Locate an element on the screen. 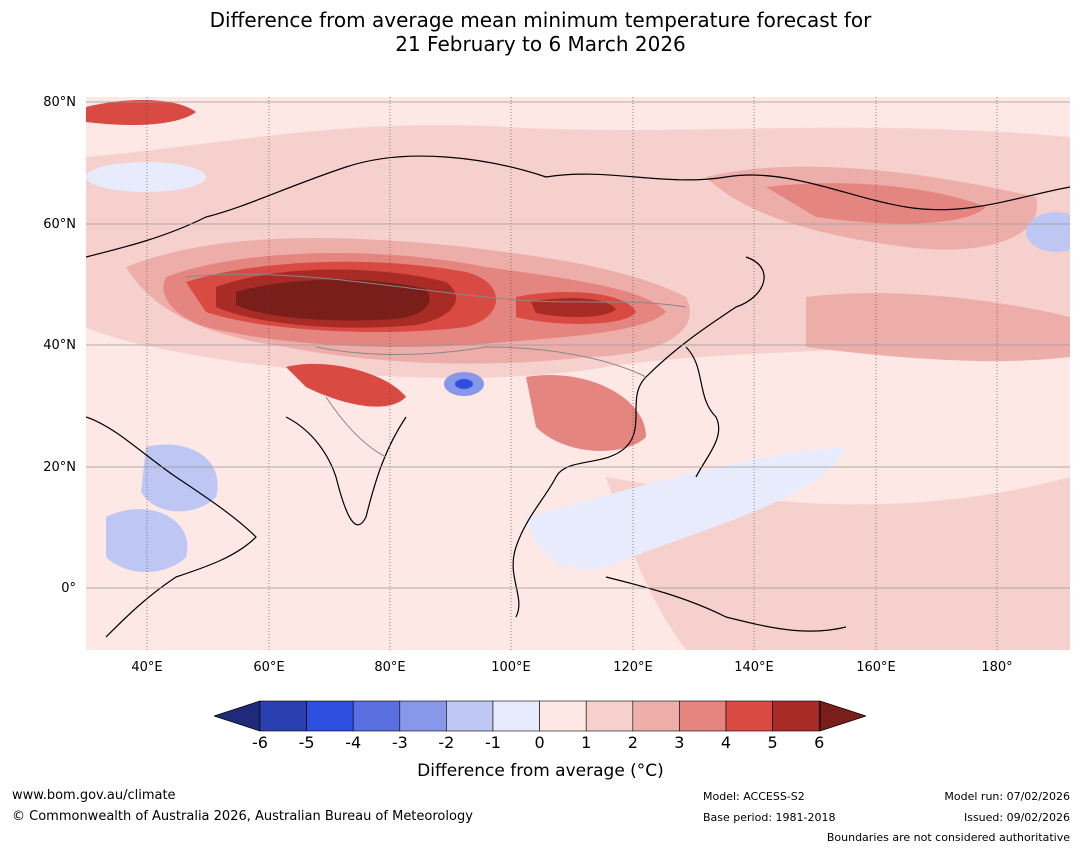 The width and height of the screenshot is (1081, 850). footer-issued: Issued: 09/02/2026 is located at coordinates (1016, 817).